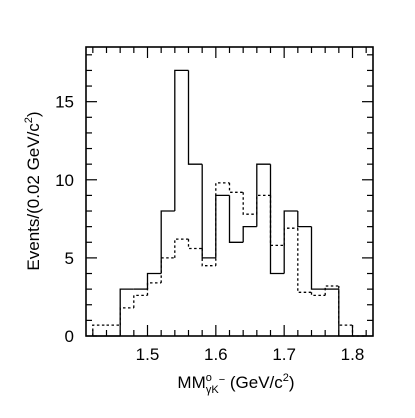  I want to click on y-axis-label-sq: 2, so click(29, 120).